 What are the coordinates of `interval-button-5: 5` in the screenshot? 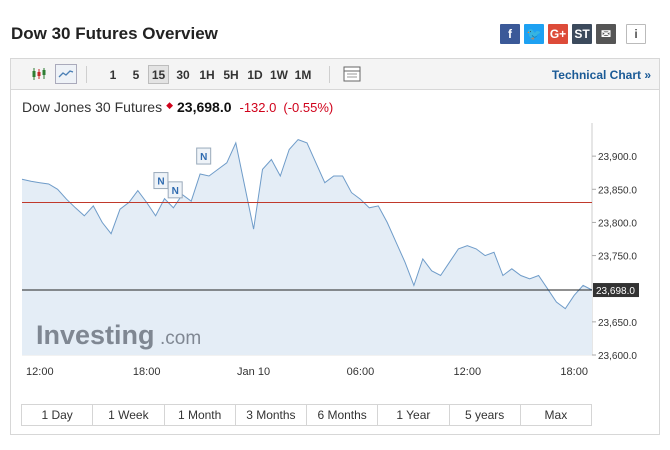 It's located at (136, 74).